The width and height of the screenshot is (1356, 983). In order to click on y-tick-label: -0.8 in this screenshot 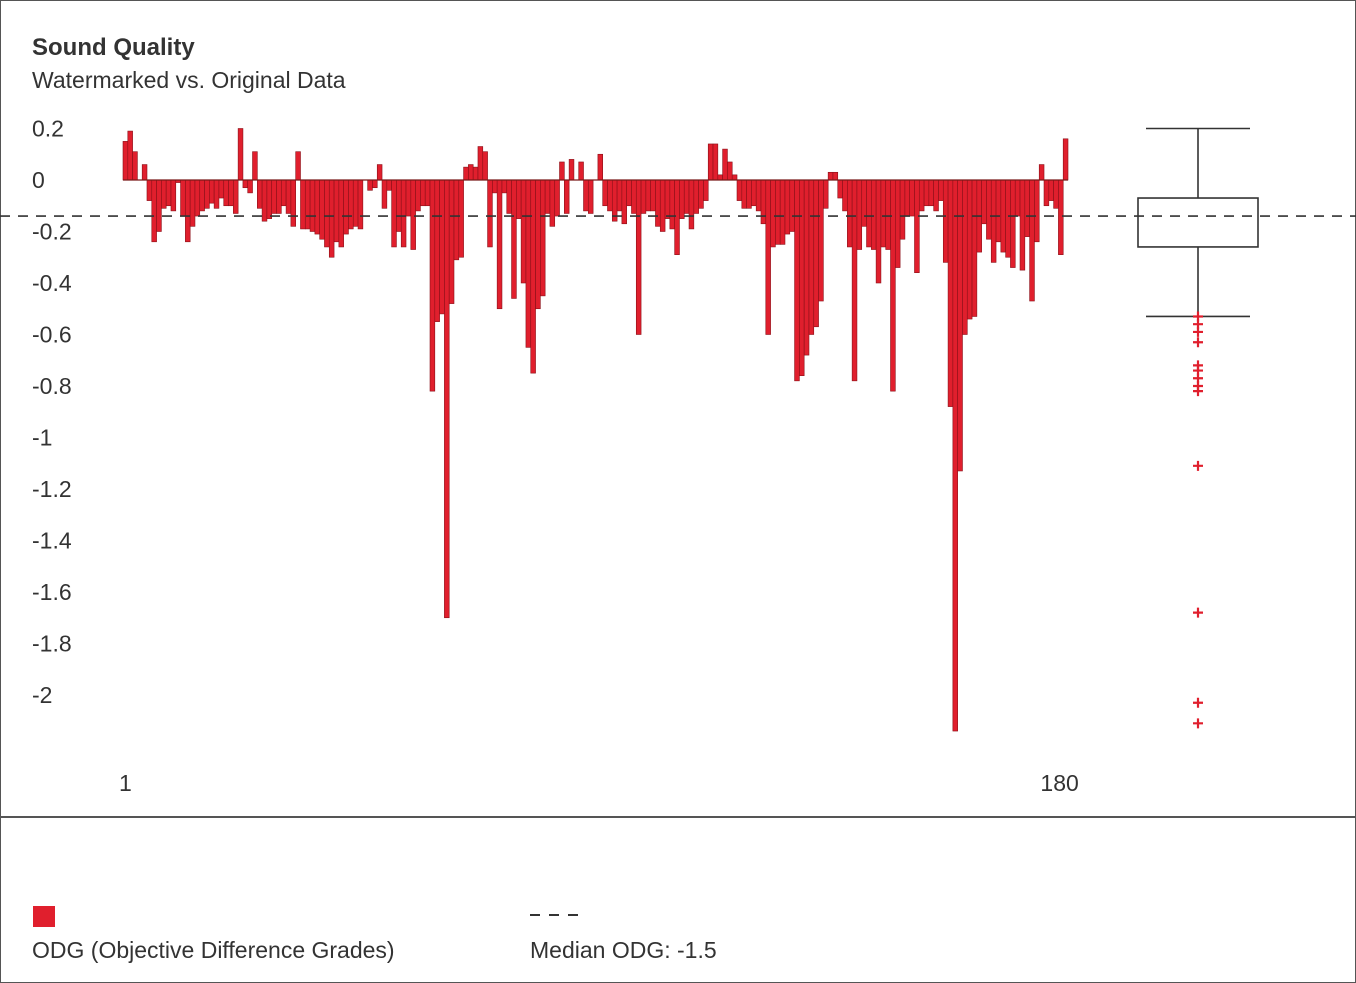, I will do `click(52, 386)`.